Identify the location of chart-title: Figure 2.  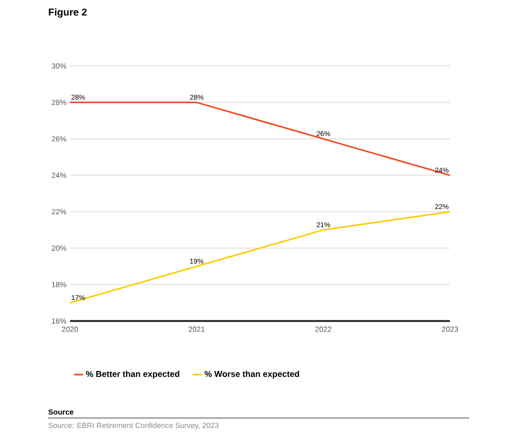
(67, 13).